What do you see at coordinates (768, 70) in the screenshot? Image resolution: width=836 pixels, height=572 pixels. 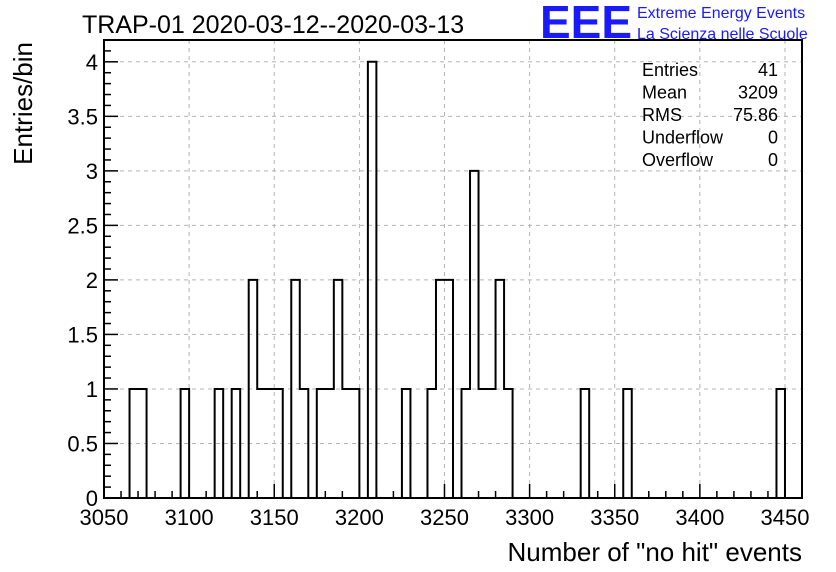 I see `stats-value: 41` at bounding box center [768, 70].